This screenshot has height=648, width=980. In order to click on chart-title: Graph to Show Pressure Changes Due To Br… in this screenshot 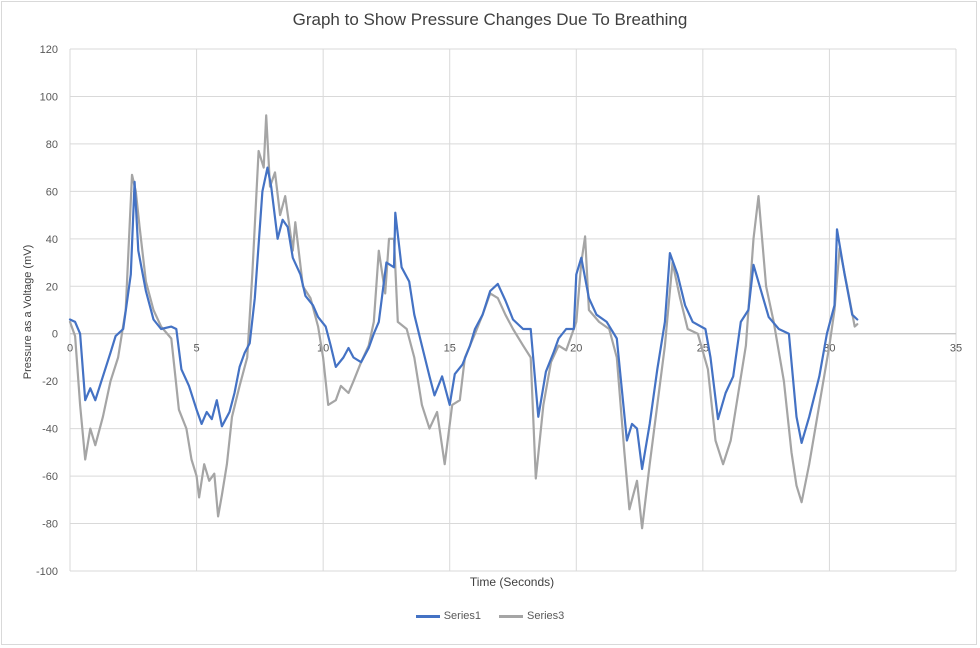, I will do `click(490, 19)`.